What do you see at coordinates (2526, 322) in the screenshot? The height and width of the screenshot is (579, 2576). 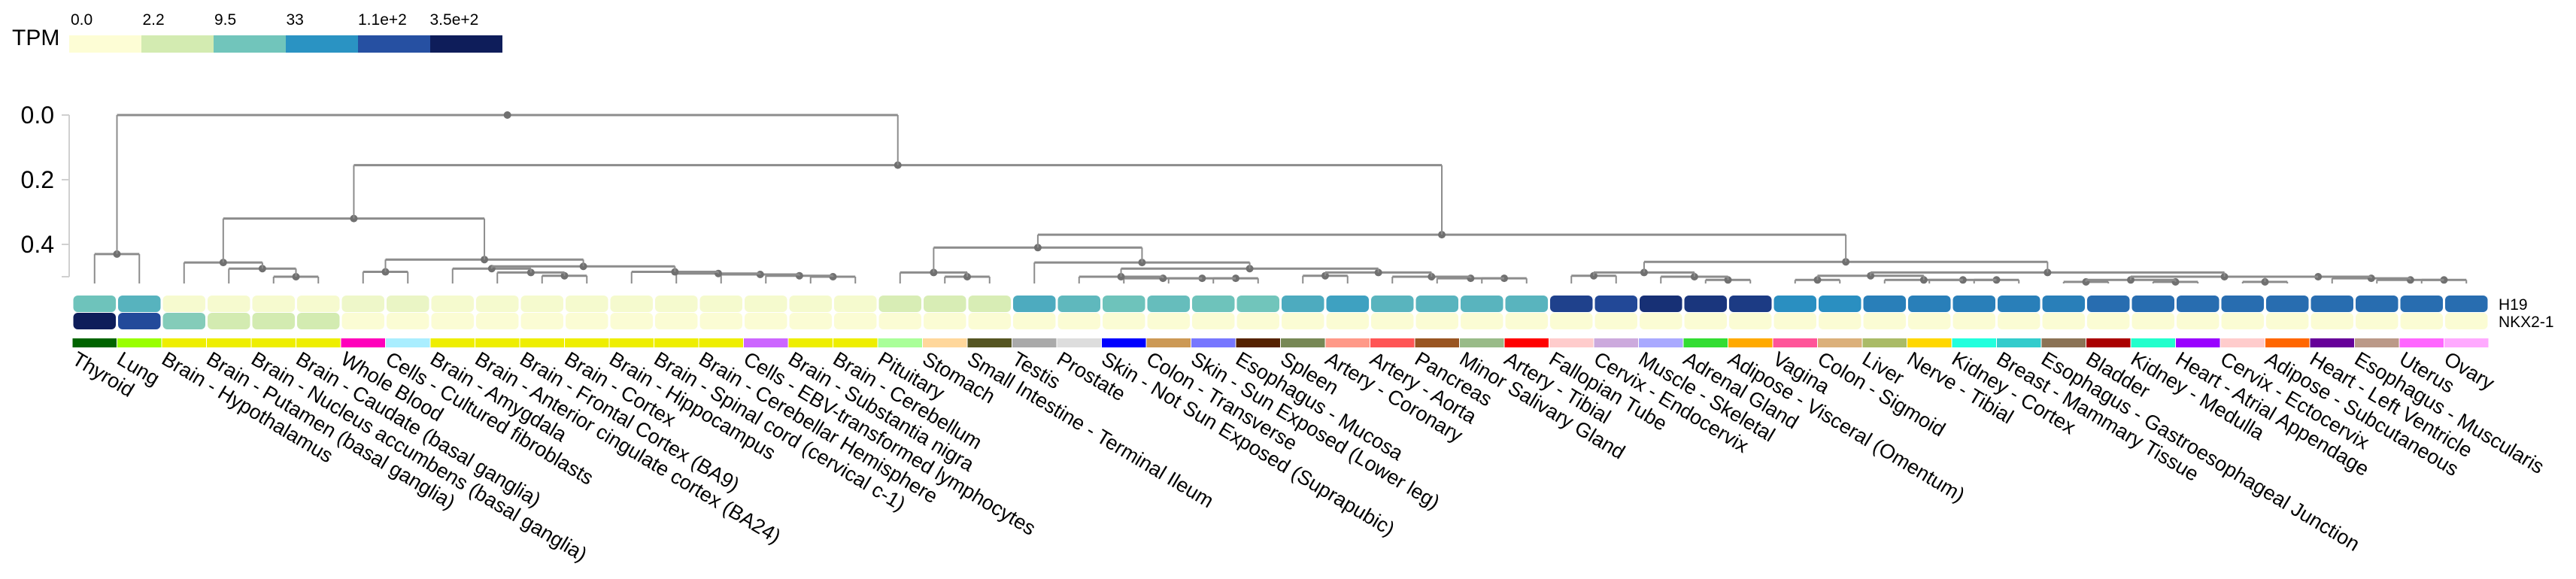 I see `gene-label: NKX2-1` at bounding box center [2526, 322].